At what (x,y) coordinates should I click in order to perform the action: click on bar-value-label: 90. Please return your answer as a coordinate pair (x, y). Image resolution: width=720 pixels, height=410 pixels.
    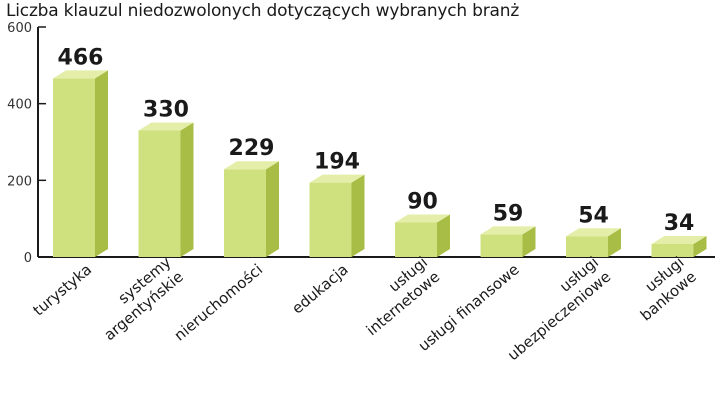
    Looking at the image, I should click on (422, 202).